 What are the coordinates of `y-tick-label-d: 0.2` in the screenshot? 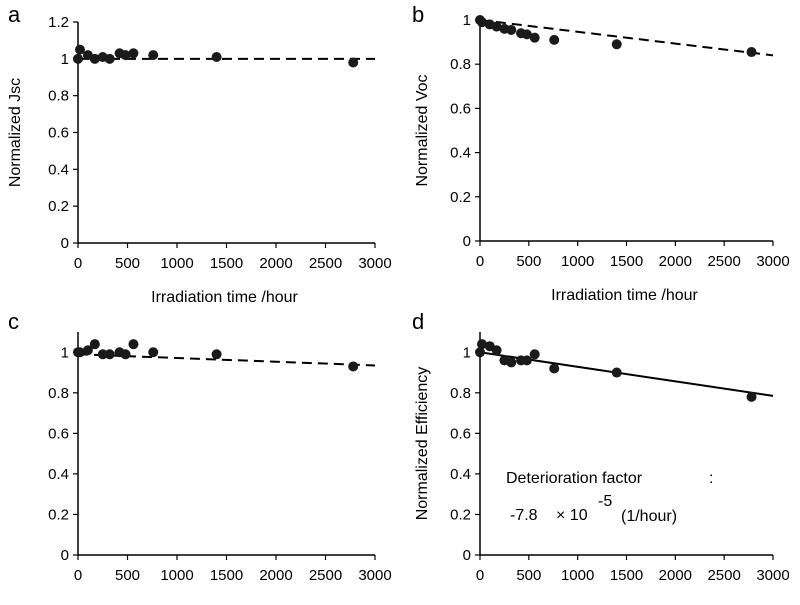 It's located at (460, 514).